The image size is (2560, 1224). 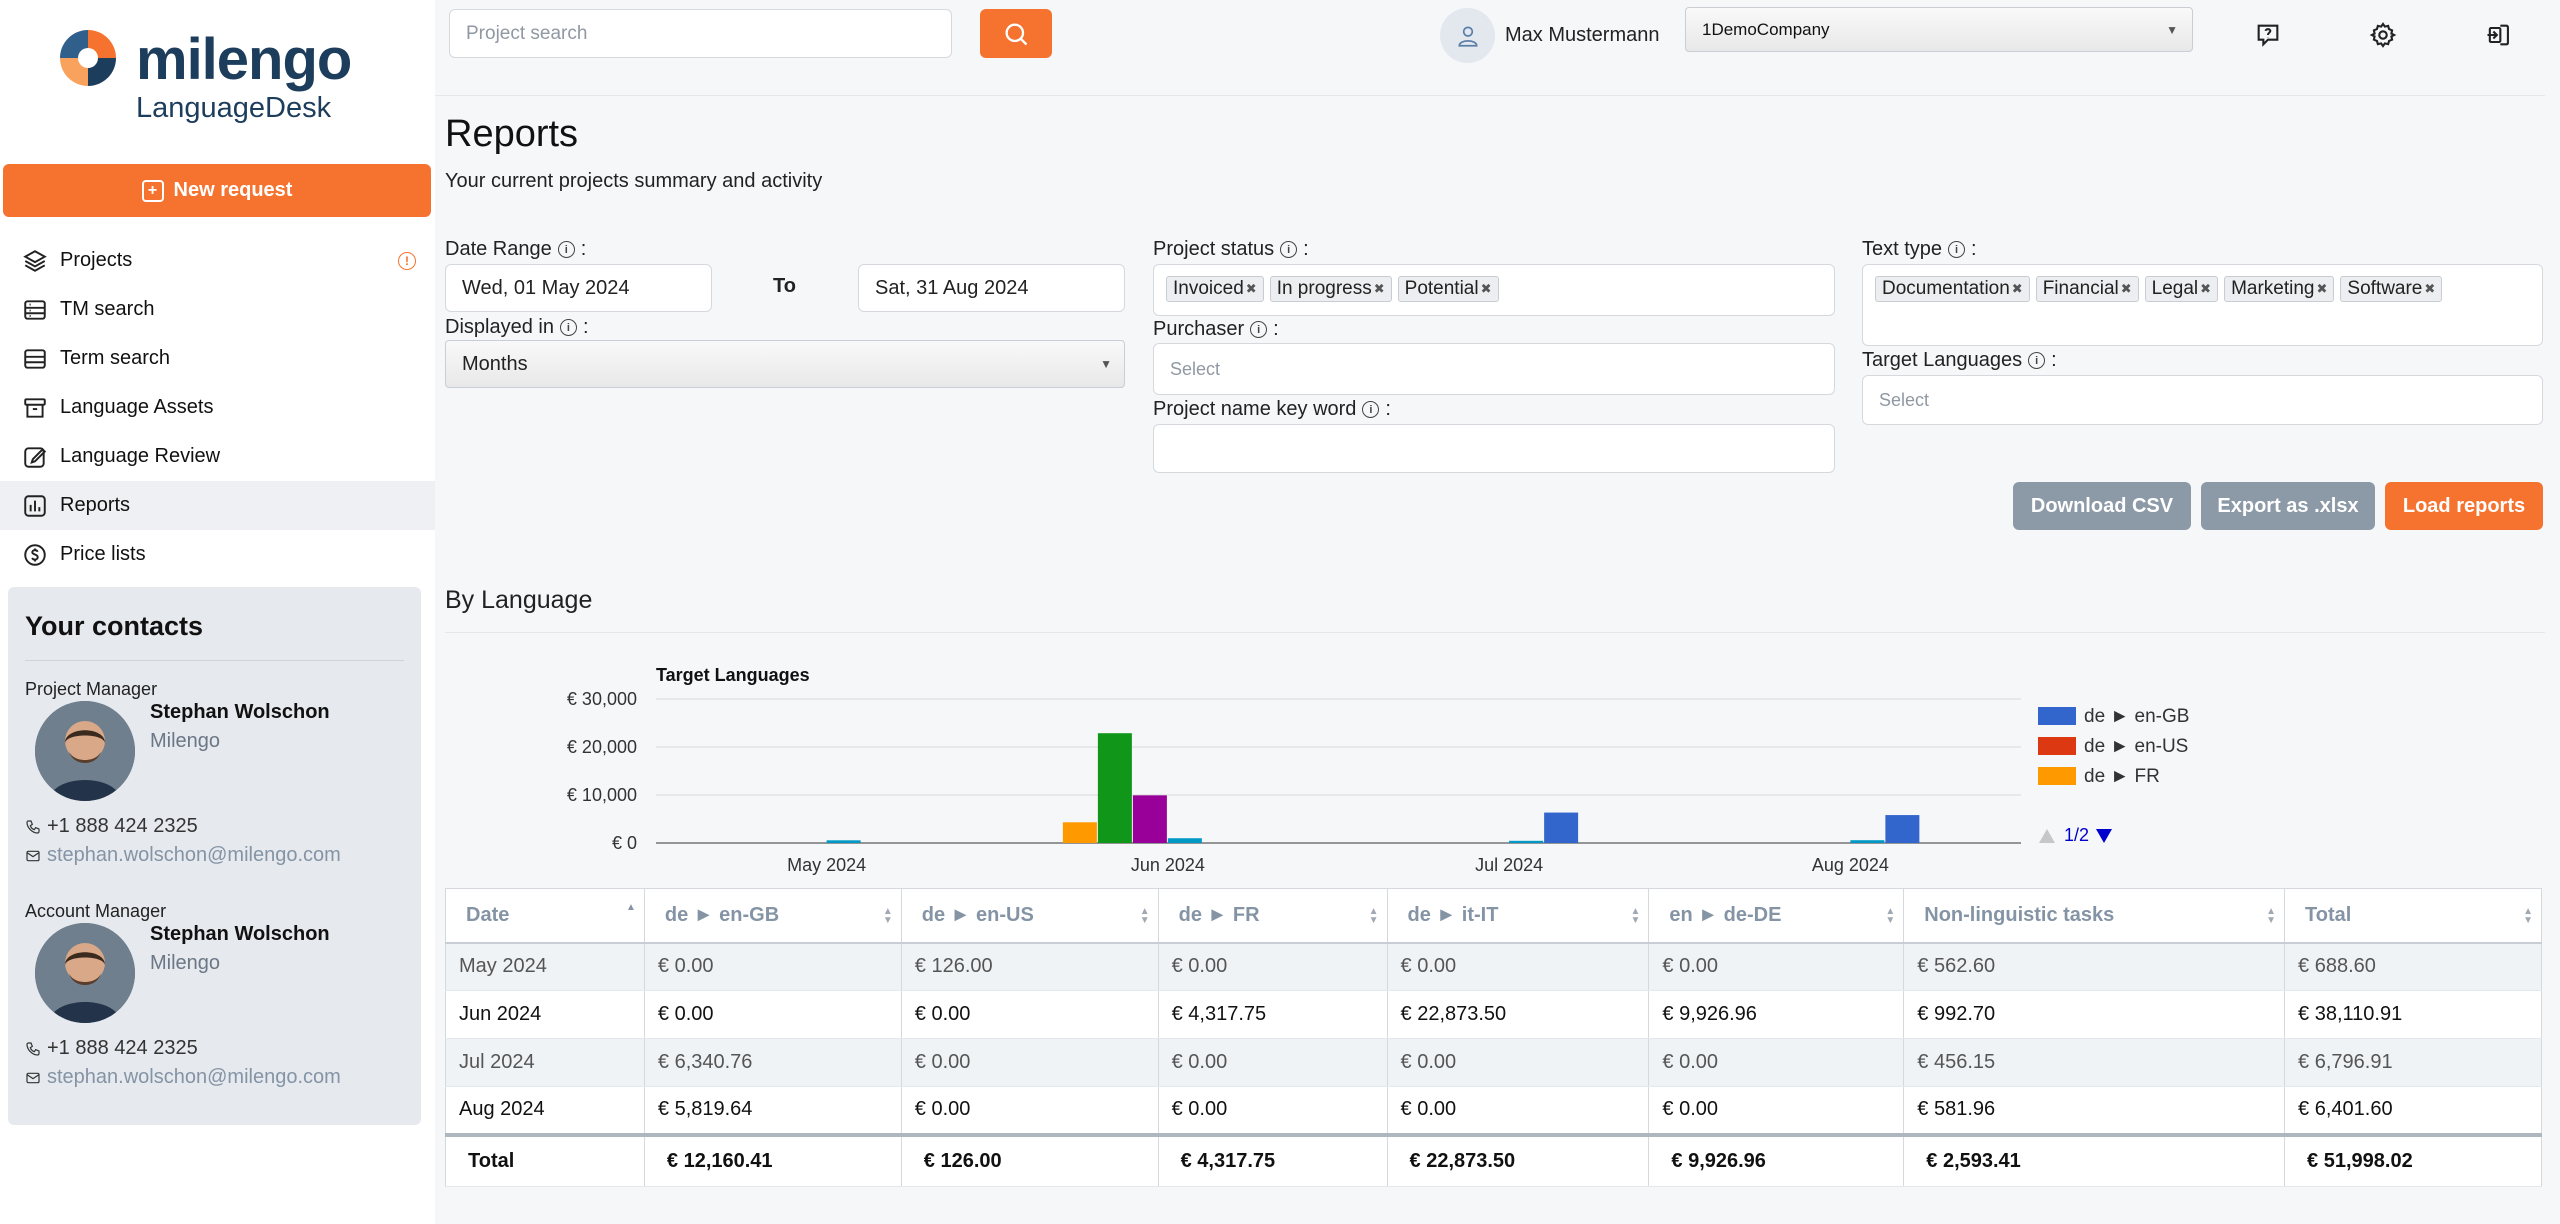 What do you see at coordinates (1952, 289) in the screenshot?
I see `text-type-tag: Documentation ✖` at bounding box center [1952, 289].